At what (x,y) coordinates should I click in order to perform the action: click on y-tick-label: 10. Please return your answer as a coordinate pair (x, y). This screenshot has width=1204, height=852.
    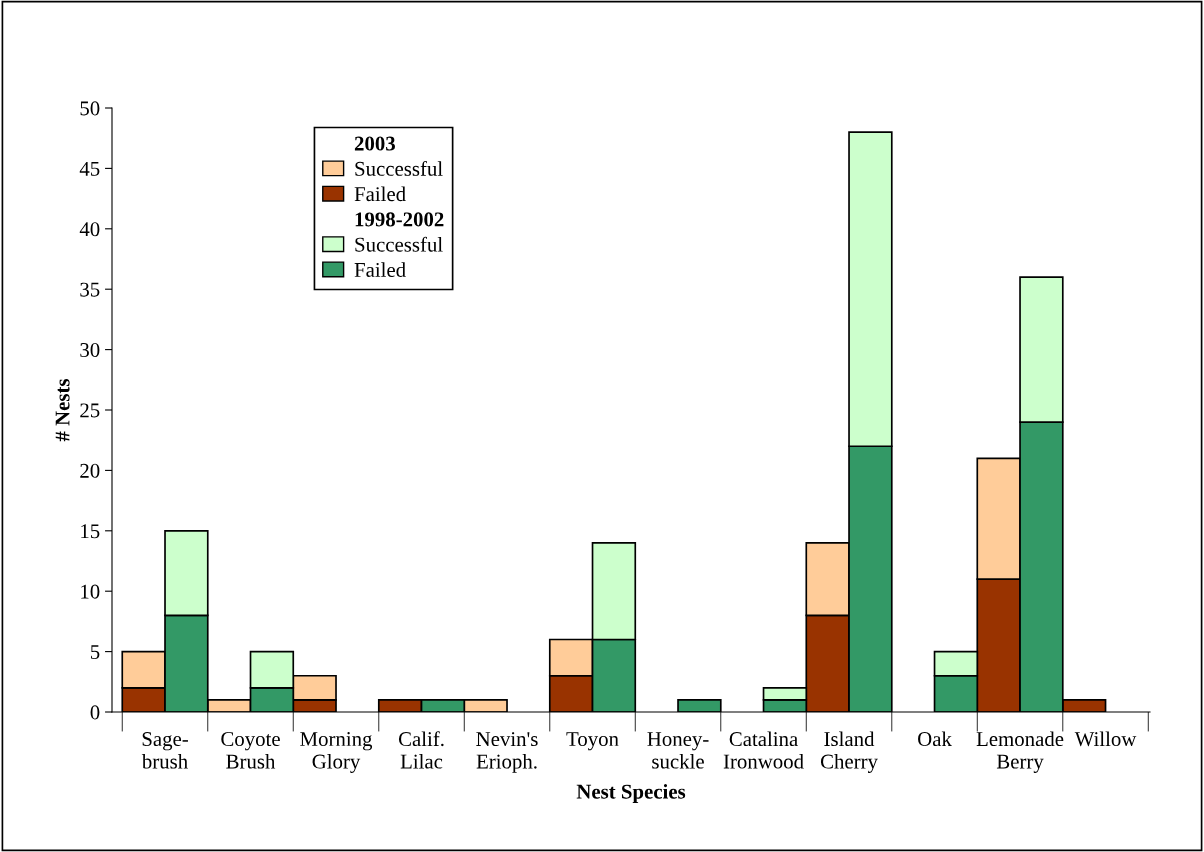
    Looking at the image, I should click on (90, 591).